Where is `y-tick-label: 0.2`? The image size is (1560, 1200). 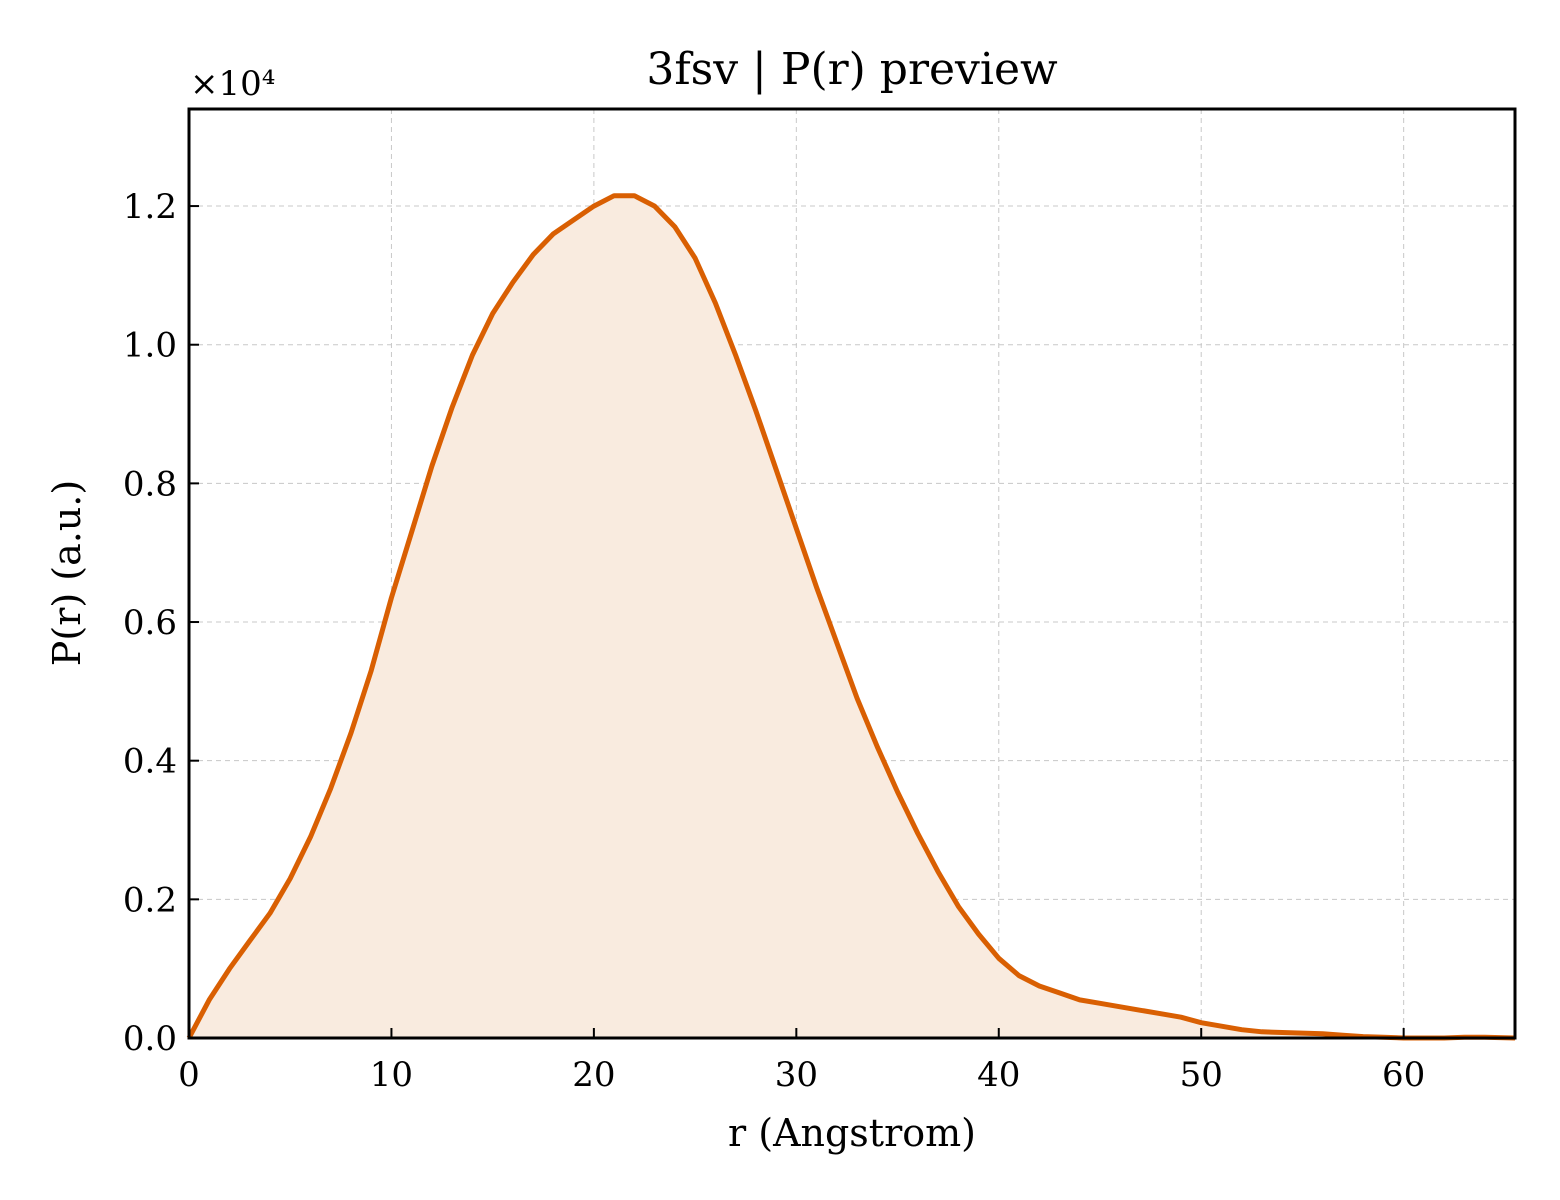 y-tick-label: 0.2 is located at coordinates (150, 900).